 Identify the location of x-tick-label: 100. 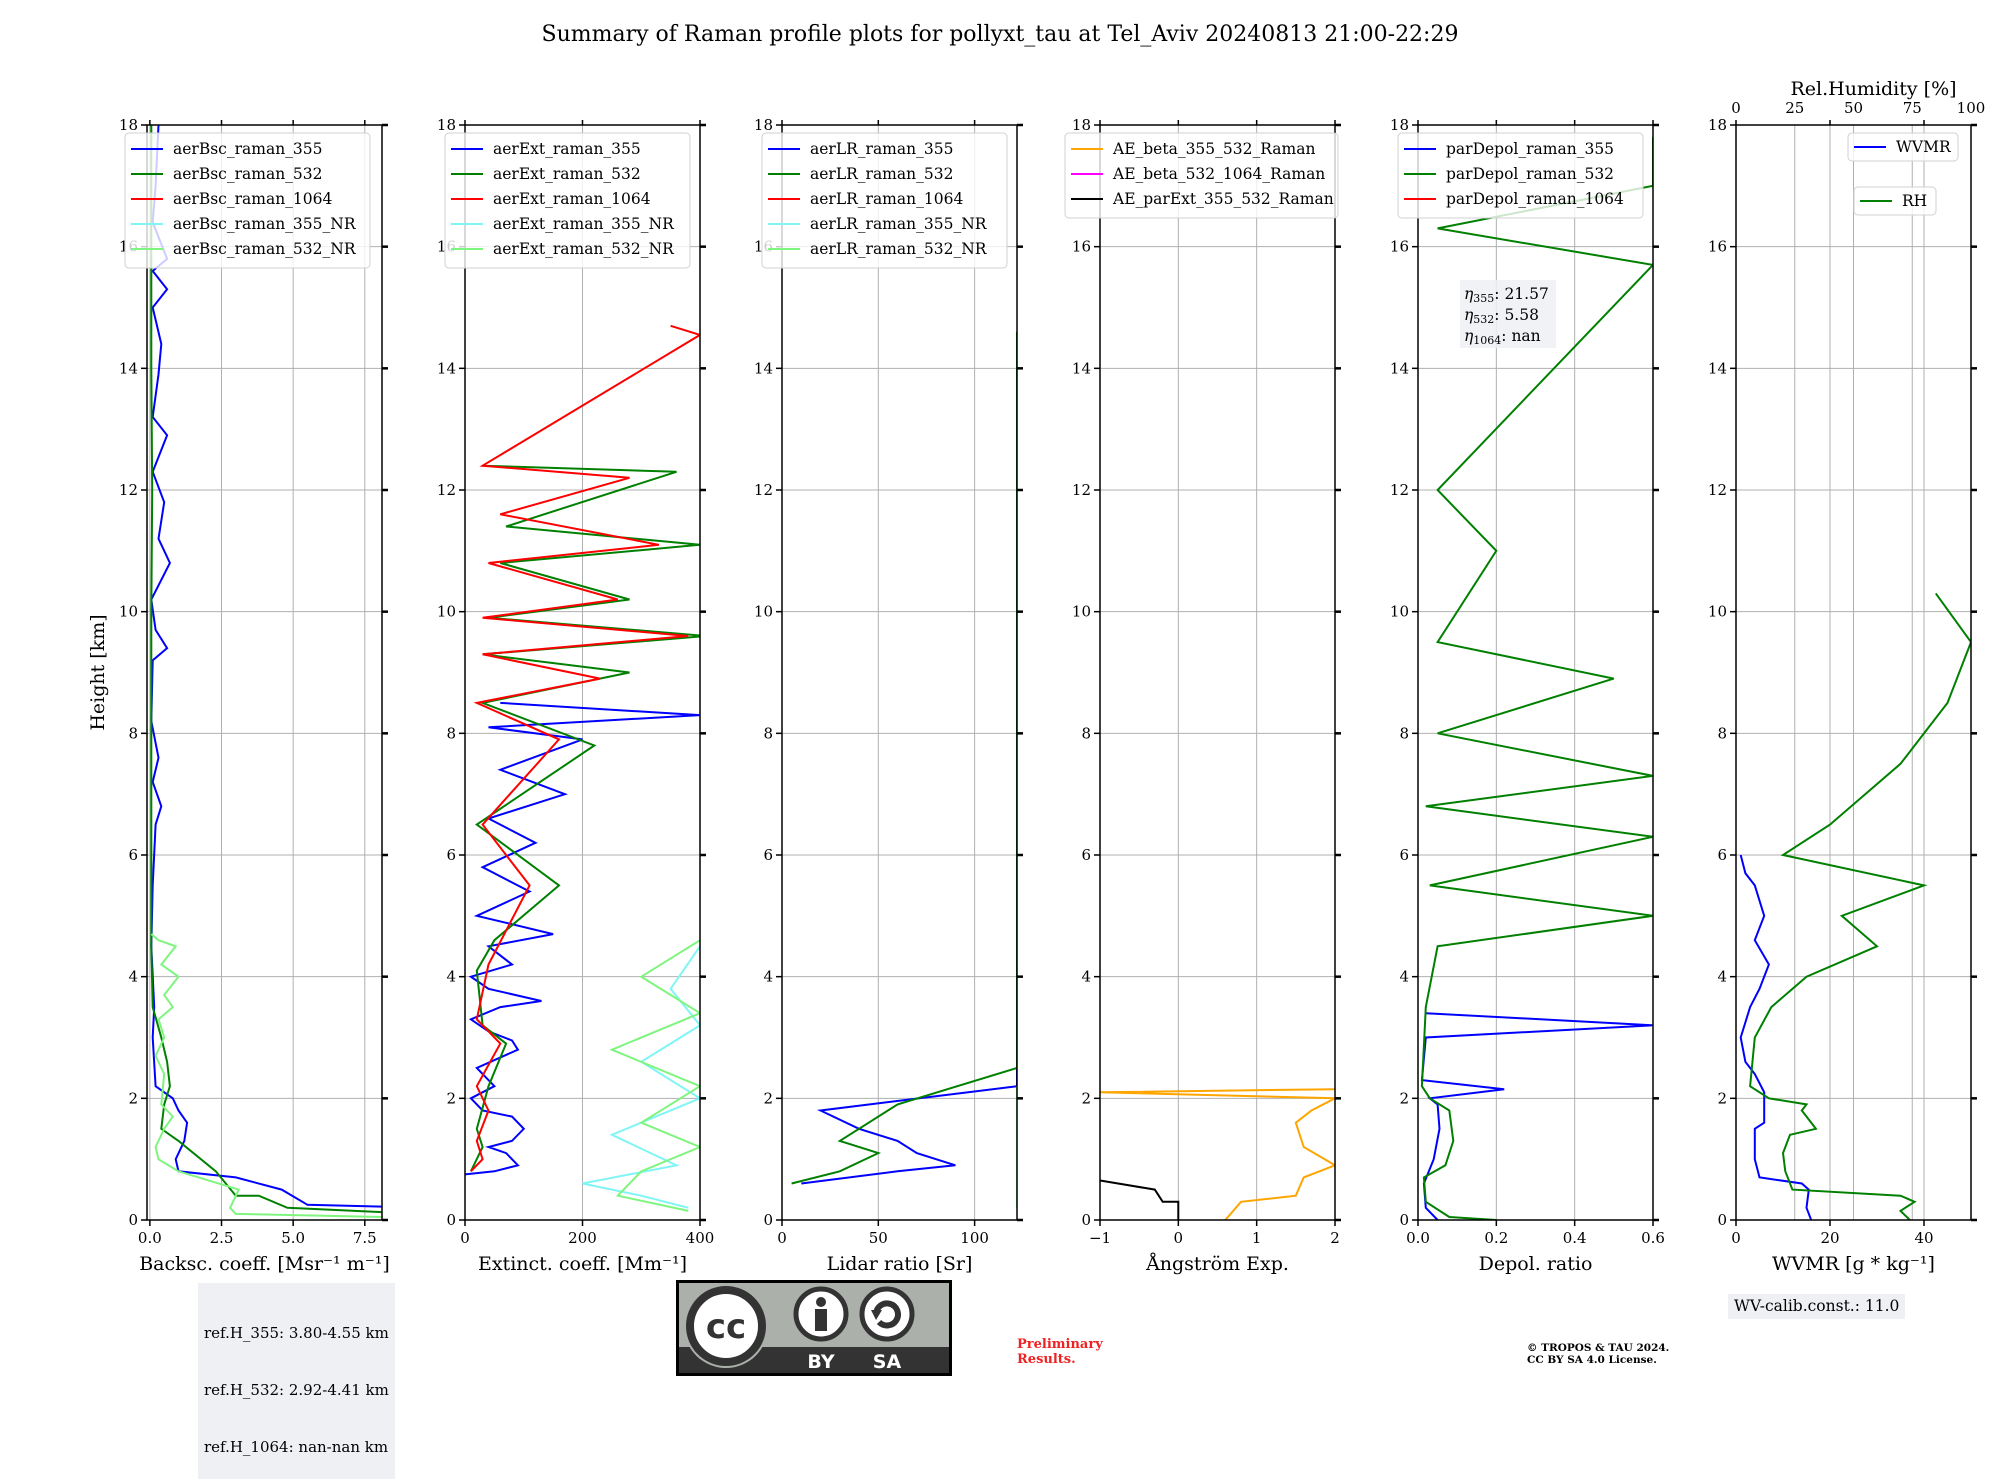
(974, 1238).